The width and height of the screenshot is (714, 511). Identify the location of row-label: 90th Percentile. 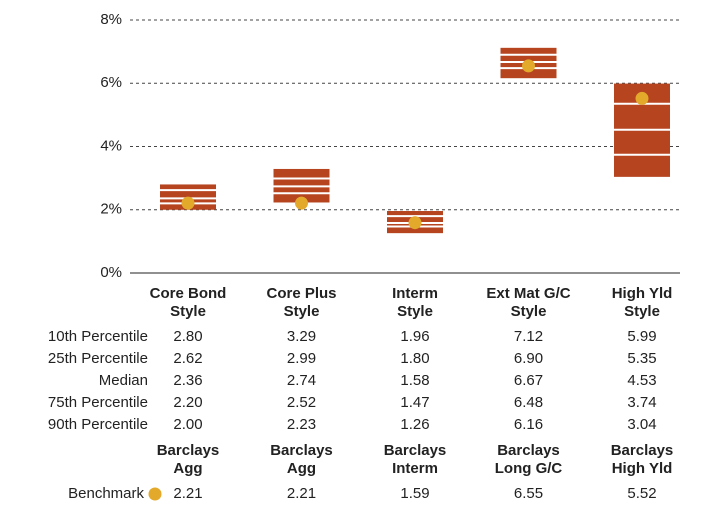
(98, 424).